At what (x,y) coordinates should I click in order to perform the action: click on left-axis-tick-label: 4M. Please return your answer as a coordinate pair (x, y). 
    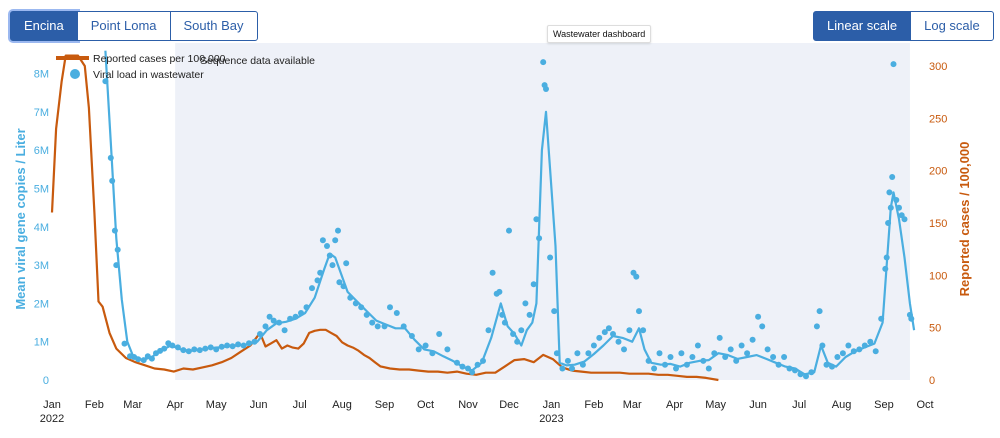
    Looking at the image, I should click on (41, 228).